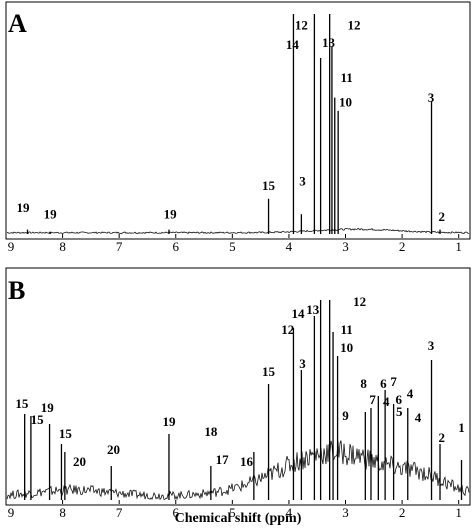 The height and width of the screenshot is (528, 474). I want to click on peak-label: 5, so click(399, 411).